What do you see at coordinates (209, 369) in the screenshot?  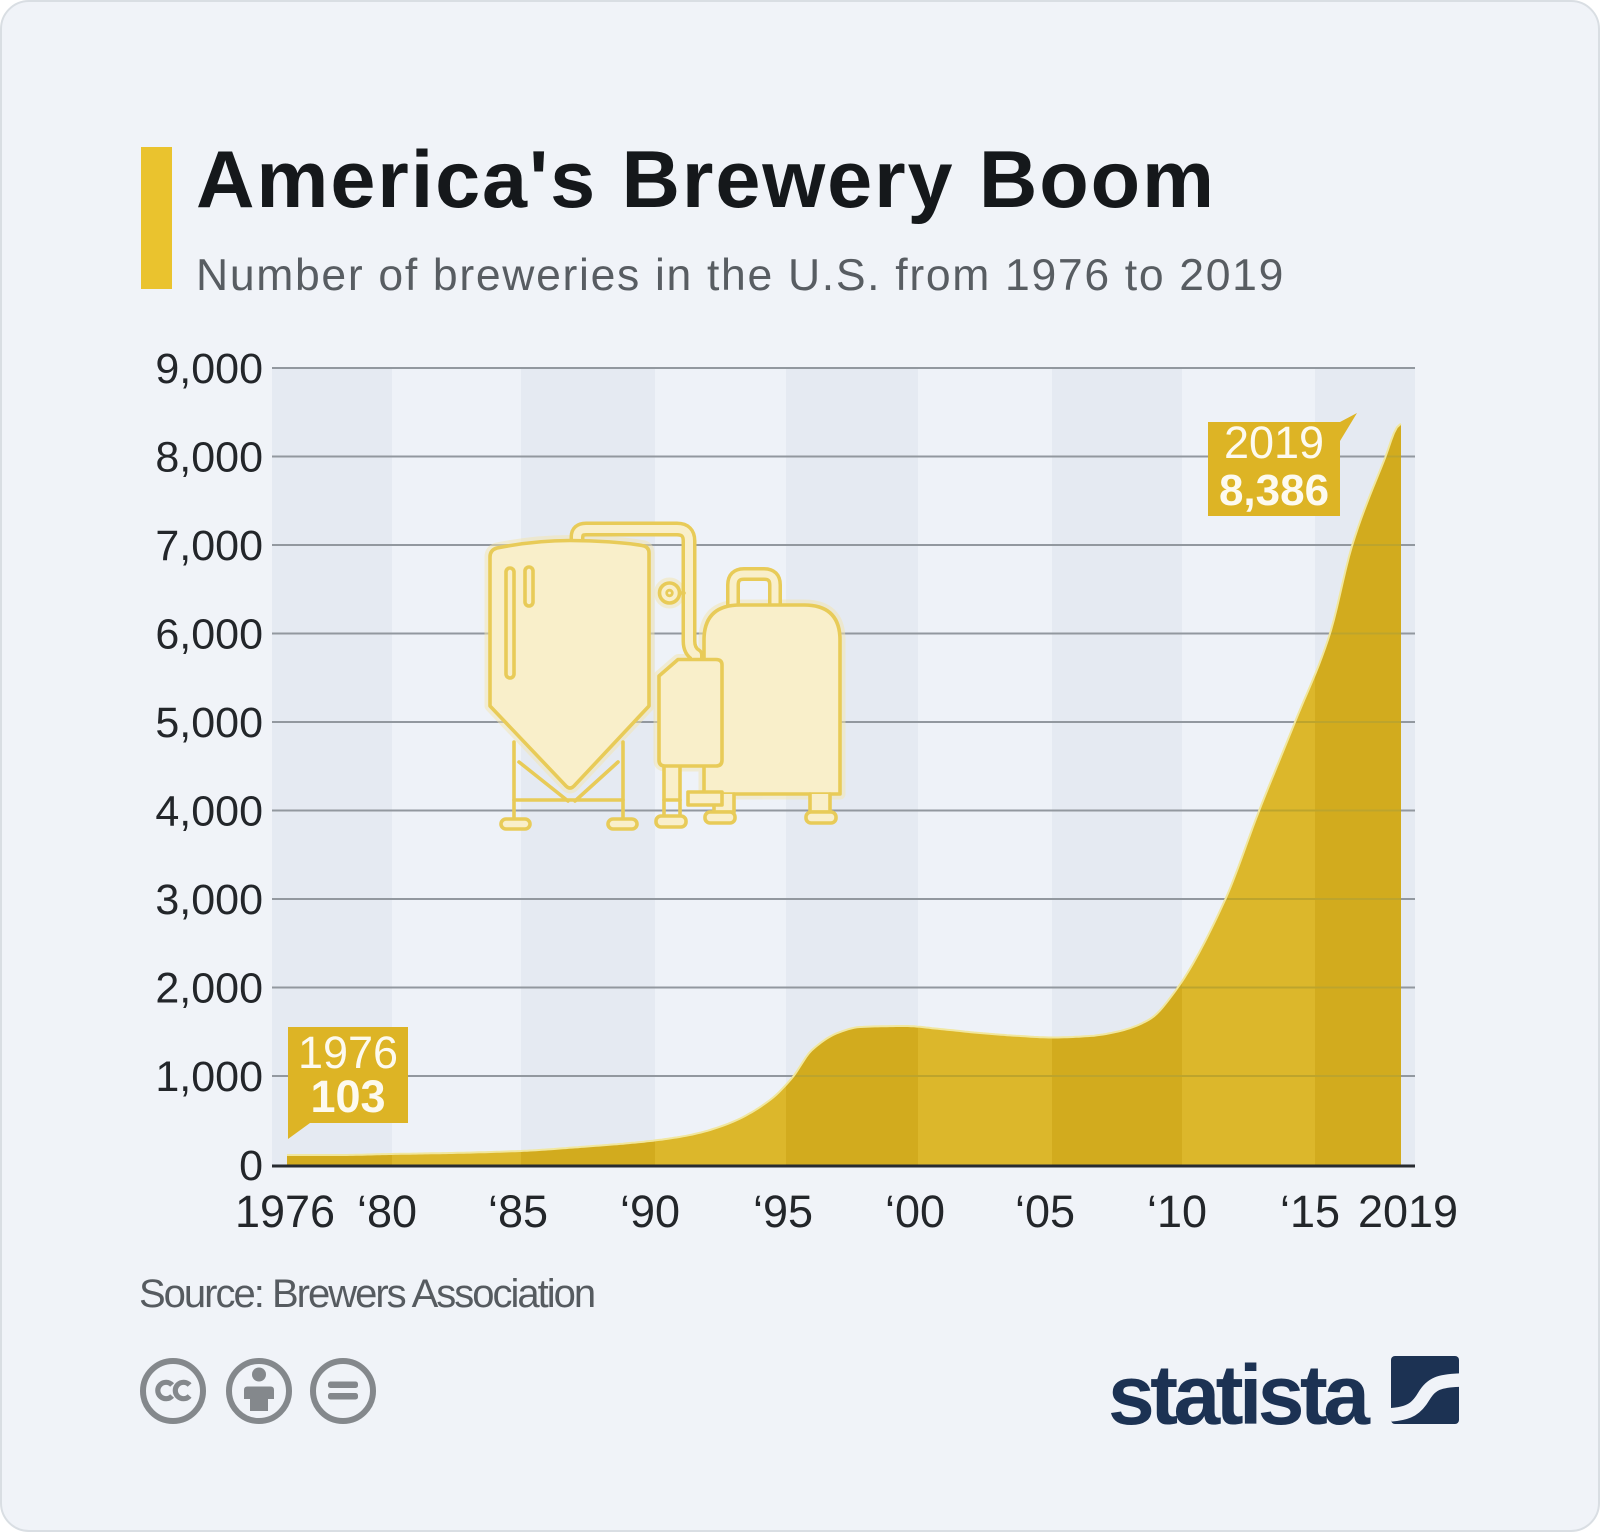 I see `svg-text: 9,000` at bounding box center [209, 369].